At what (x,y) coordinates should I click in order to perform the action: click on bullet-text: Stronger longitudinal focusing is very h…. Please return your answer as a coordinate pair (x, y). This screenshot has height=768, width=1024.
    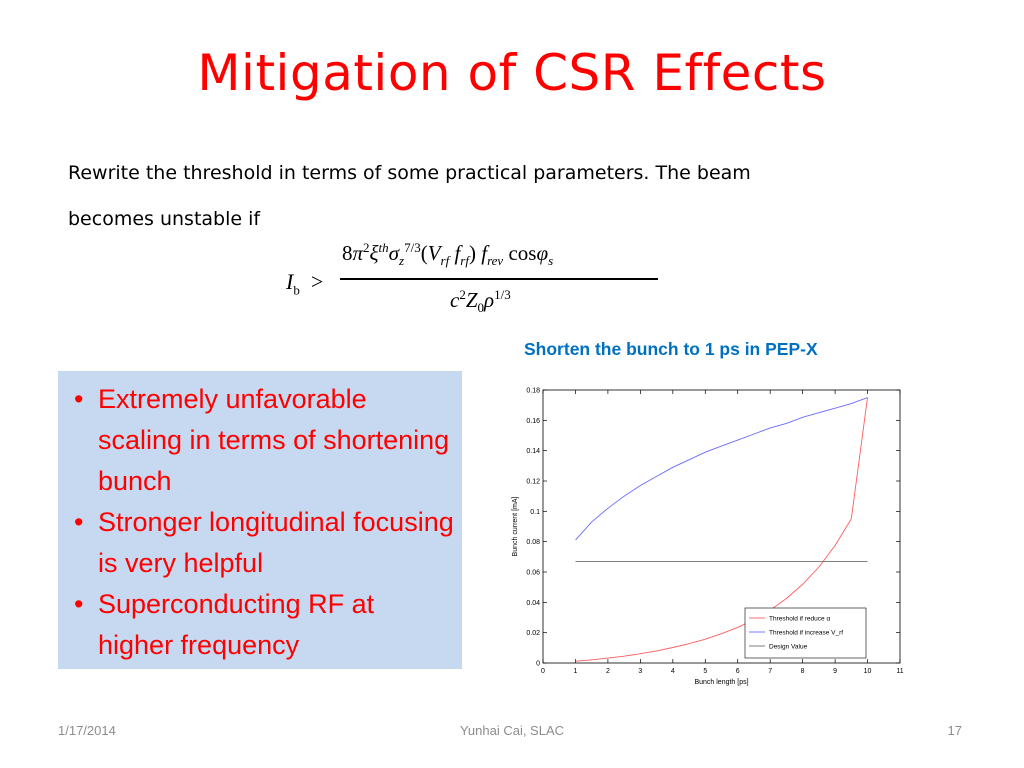
    Looking at the image, I should click on (276, 542).